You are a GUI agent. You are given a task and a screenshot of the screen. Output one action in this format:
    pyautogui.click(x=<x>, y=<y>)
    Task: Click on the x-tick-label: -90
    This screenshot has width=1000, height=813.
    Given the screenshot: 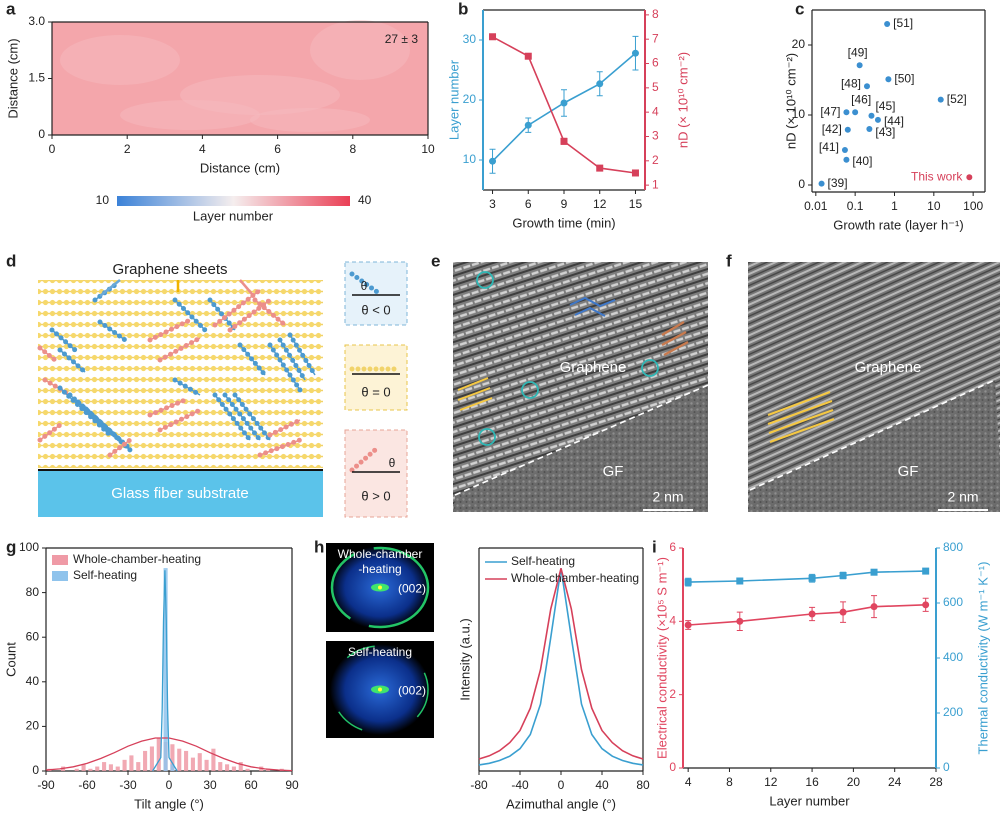 What is the action you would take?
    pyautogui.click(x=46, y=785)
    